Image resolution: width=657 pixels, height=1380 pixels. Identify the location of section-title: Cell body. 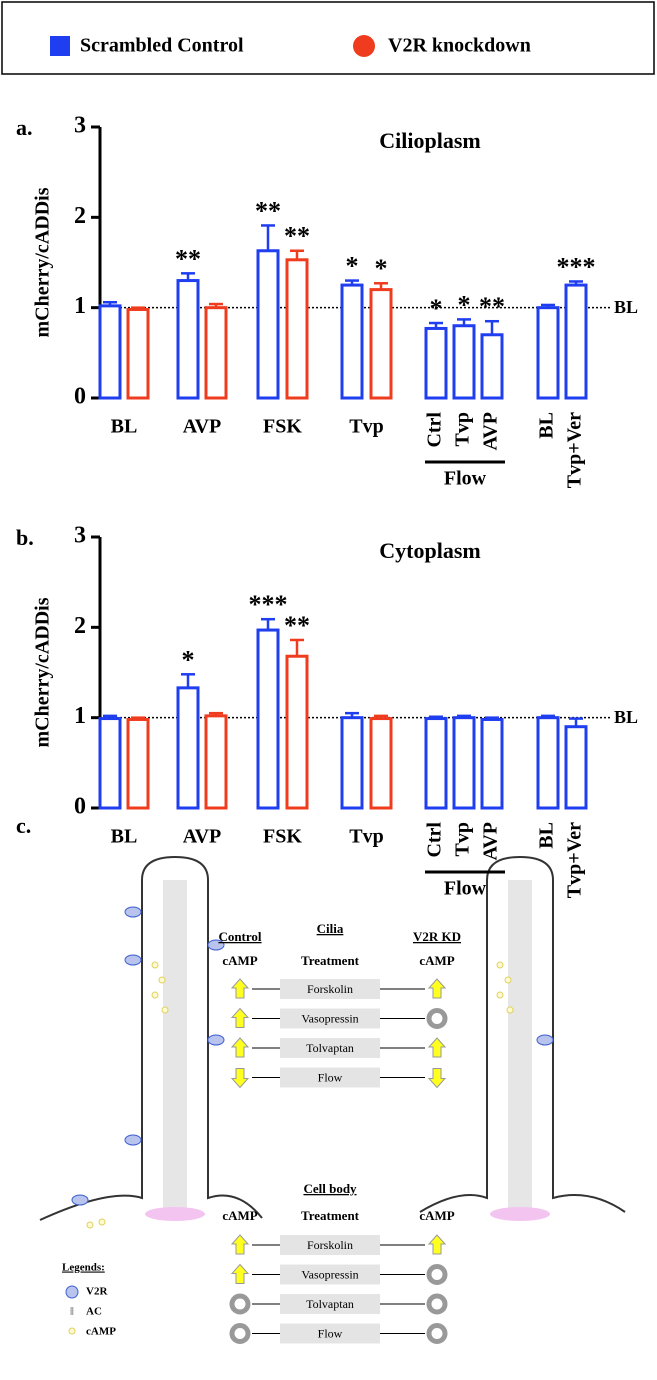
(330, 1188).